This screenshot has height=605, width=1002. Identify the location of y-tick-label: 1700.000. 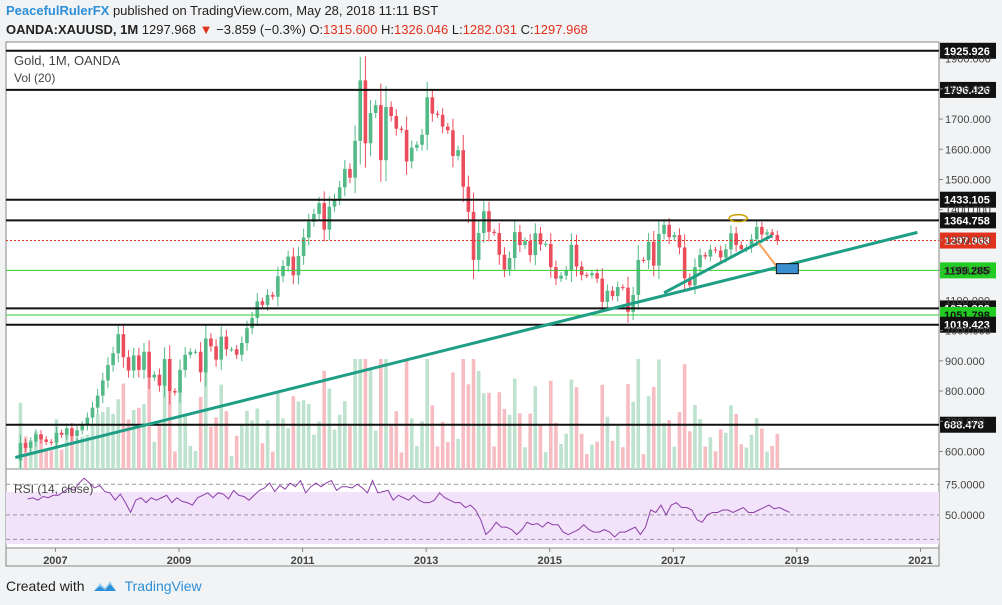
(968, 120).